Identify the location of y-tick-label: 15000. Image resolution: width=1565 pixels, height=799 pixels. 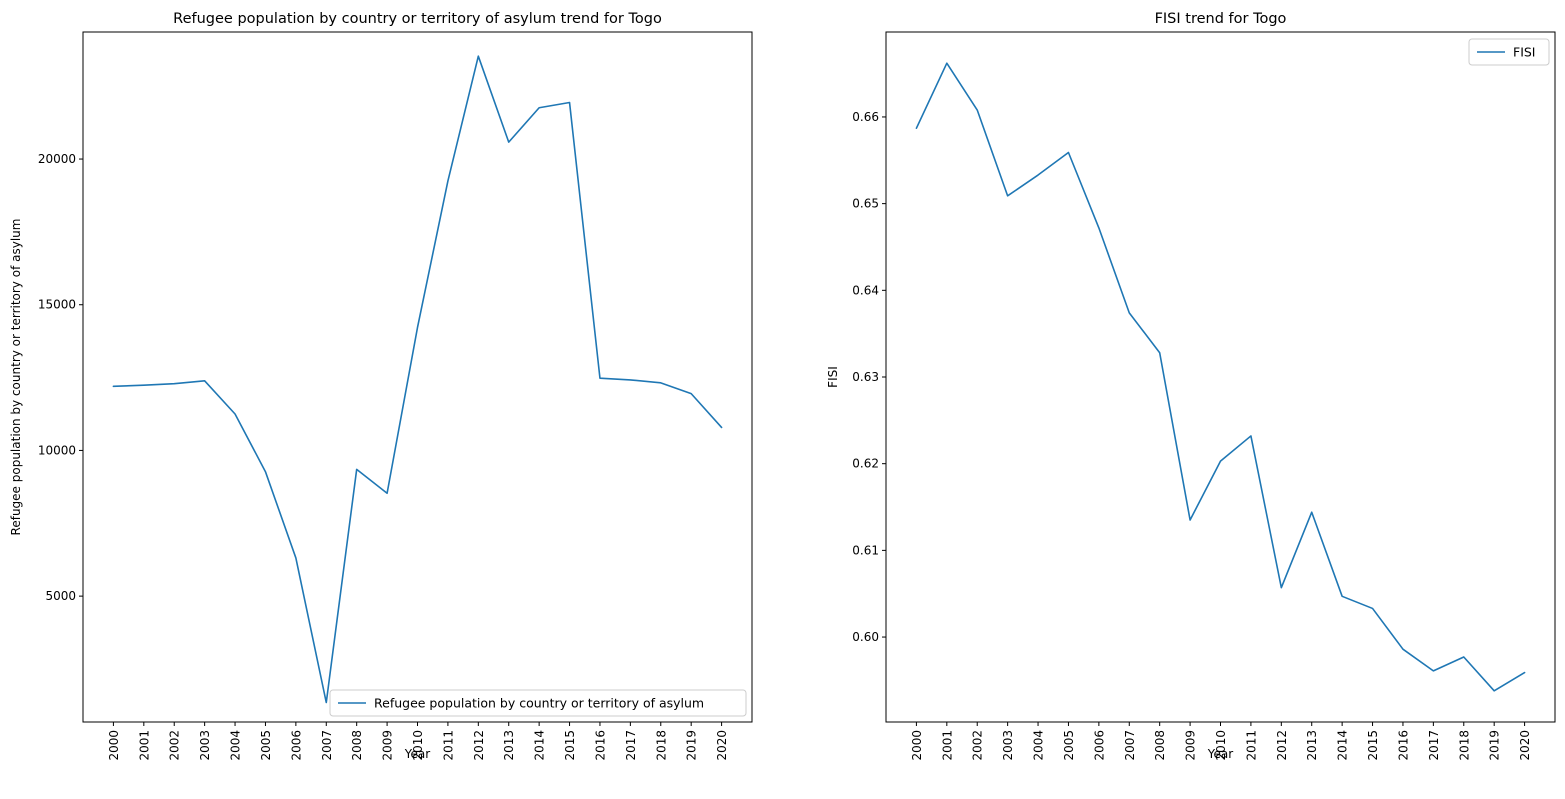
(57, 305).